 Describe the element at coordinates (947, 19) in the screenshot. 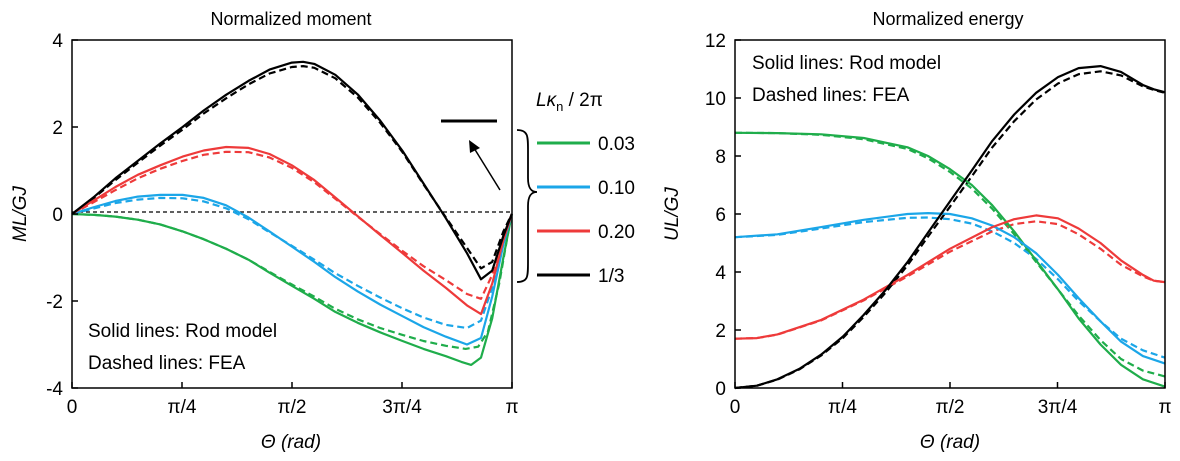

I see `energy-chart-title: Normalized energy` at that location.